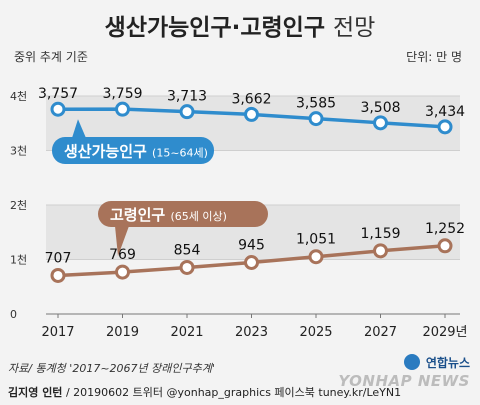 The height and width of the screenshot is (405, 480). Describe the element at coordinates (354, 28) in the screenshot. I see `title-suffix: 전망` at that location.